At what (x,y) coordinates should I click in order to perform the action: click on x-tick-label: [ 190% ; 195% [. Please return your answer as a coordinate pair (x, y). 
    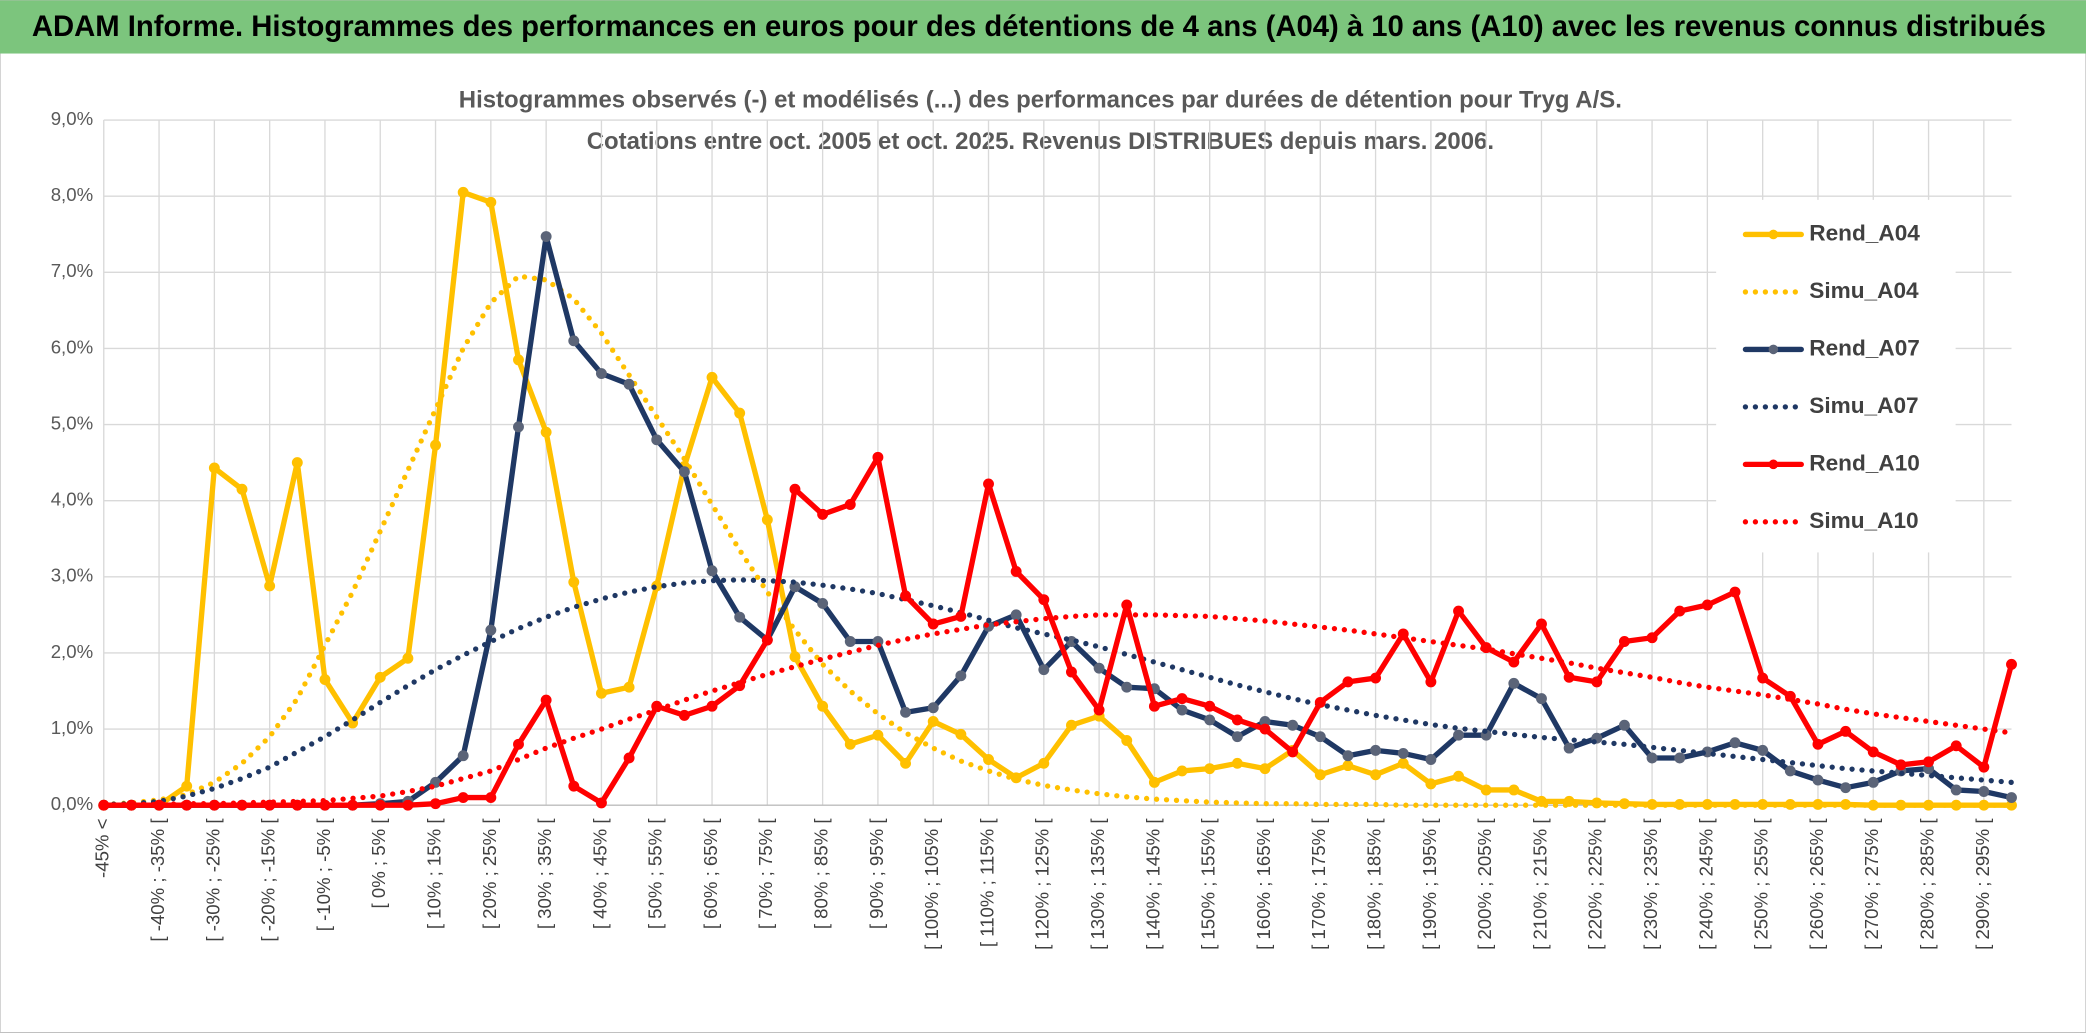
    Looking at the image, I should click on (1429, 884).